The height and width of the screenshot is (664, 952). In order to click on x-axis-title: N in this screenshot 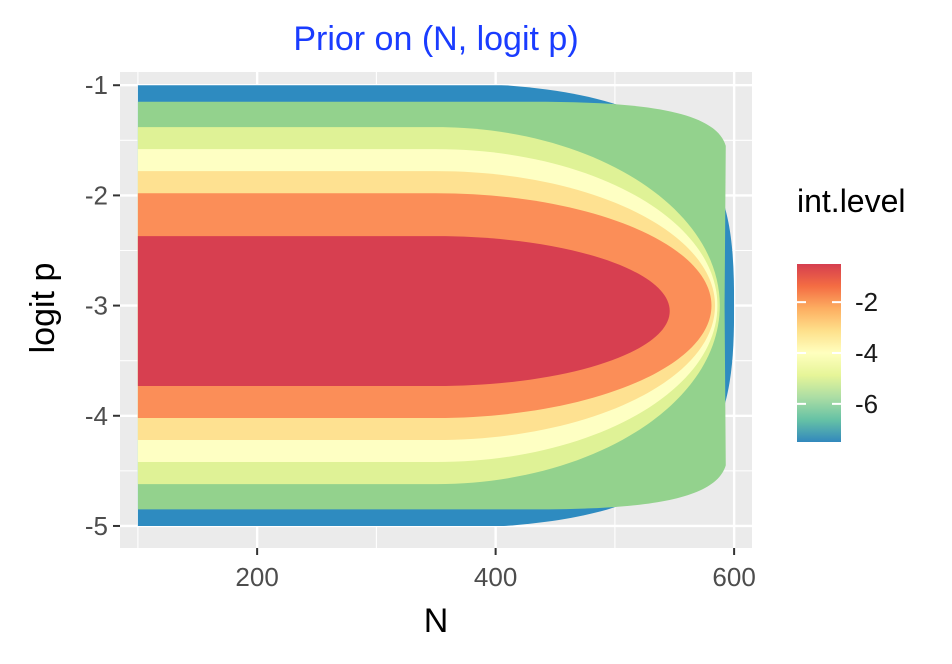, I will do `click(436, 621)`.